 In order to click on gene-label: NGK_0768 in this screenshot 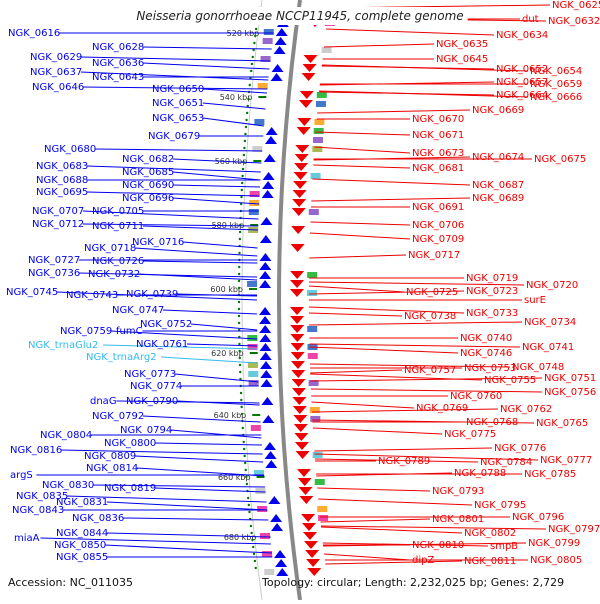, I will do `click(492, 422)`.